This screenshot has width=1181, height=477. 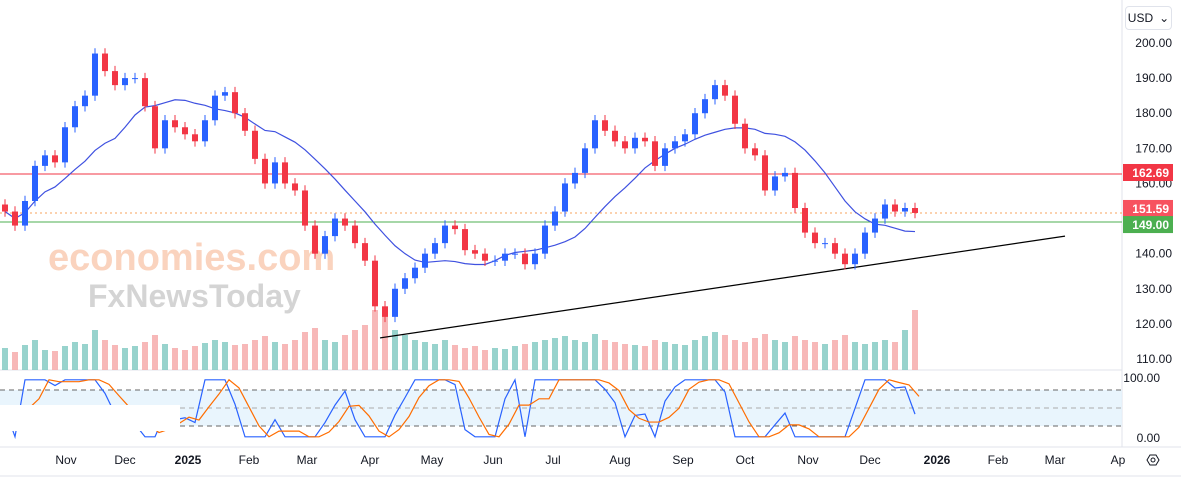 I want to click on stochastic-tick-label: 100.00, so click(x=1141, y=378).